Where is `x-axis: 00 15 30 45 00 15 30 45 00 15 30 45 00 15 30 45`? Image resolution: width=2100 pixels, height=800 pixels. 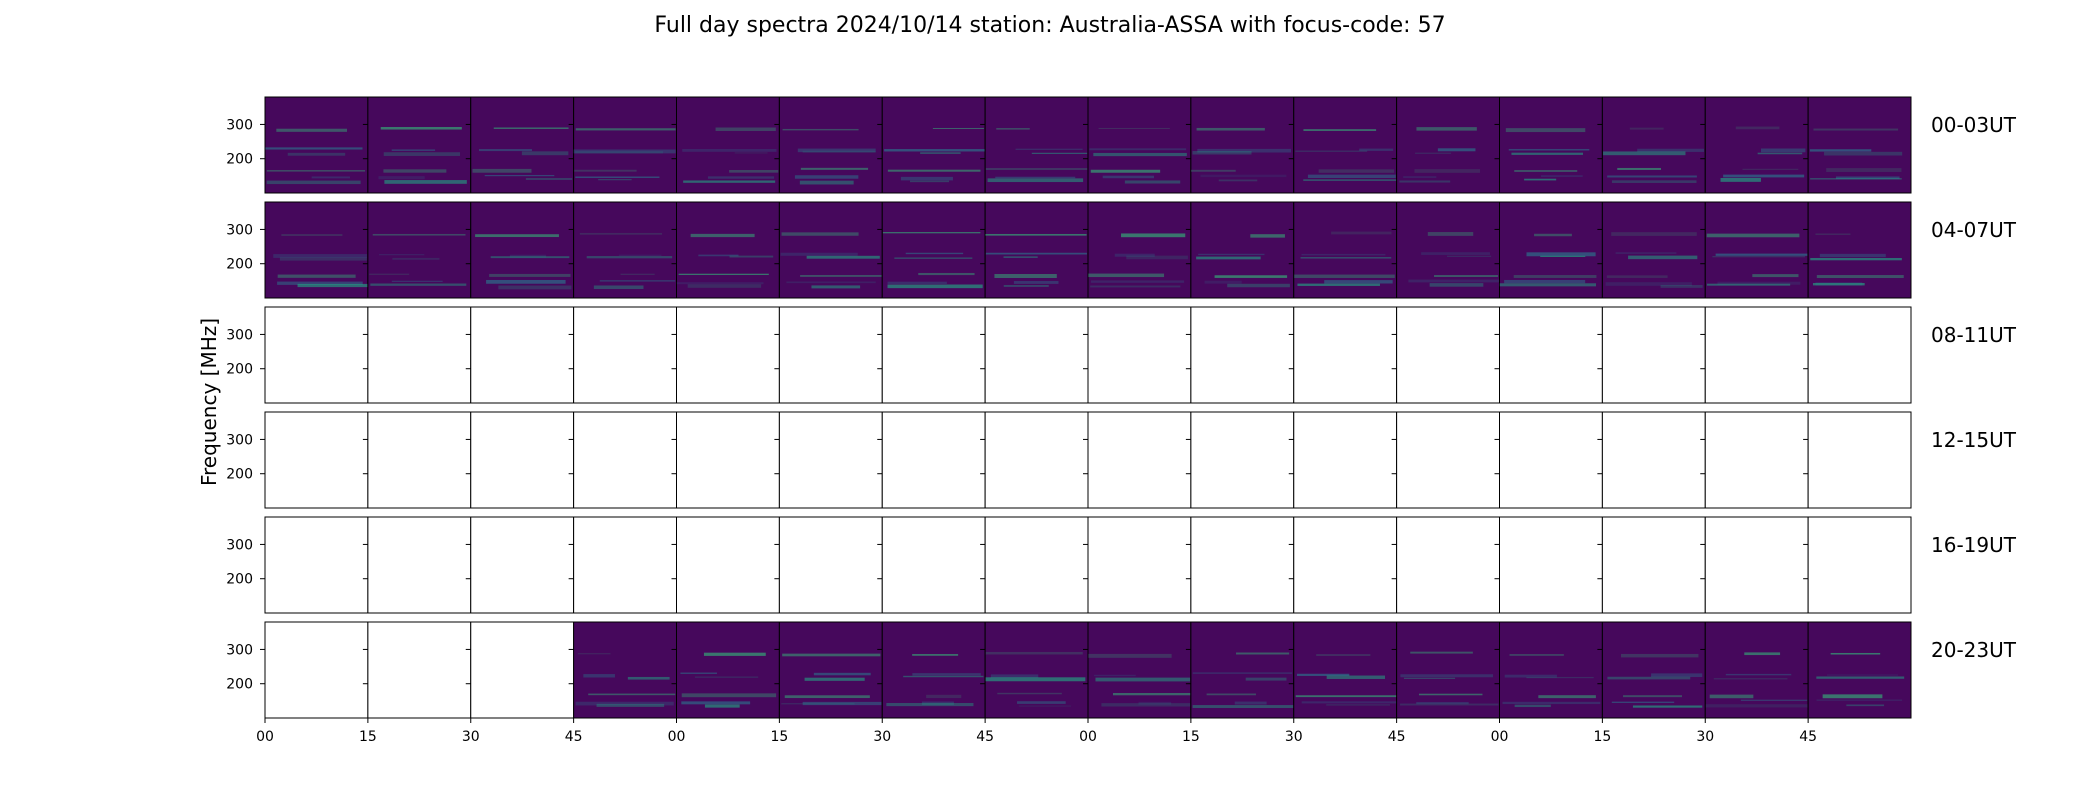 x-axis: 00 15 30 45 00 15 30 45 00 15 30 45 00 15 30 45 is located at coordinates (1036, 731).